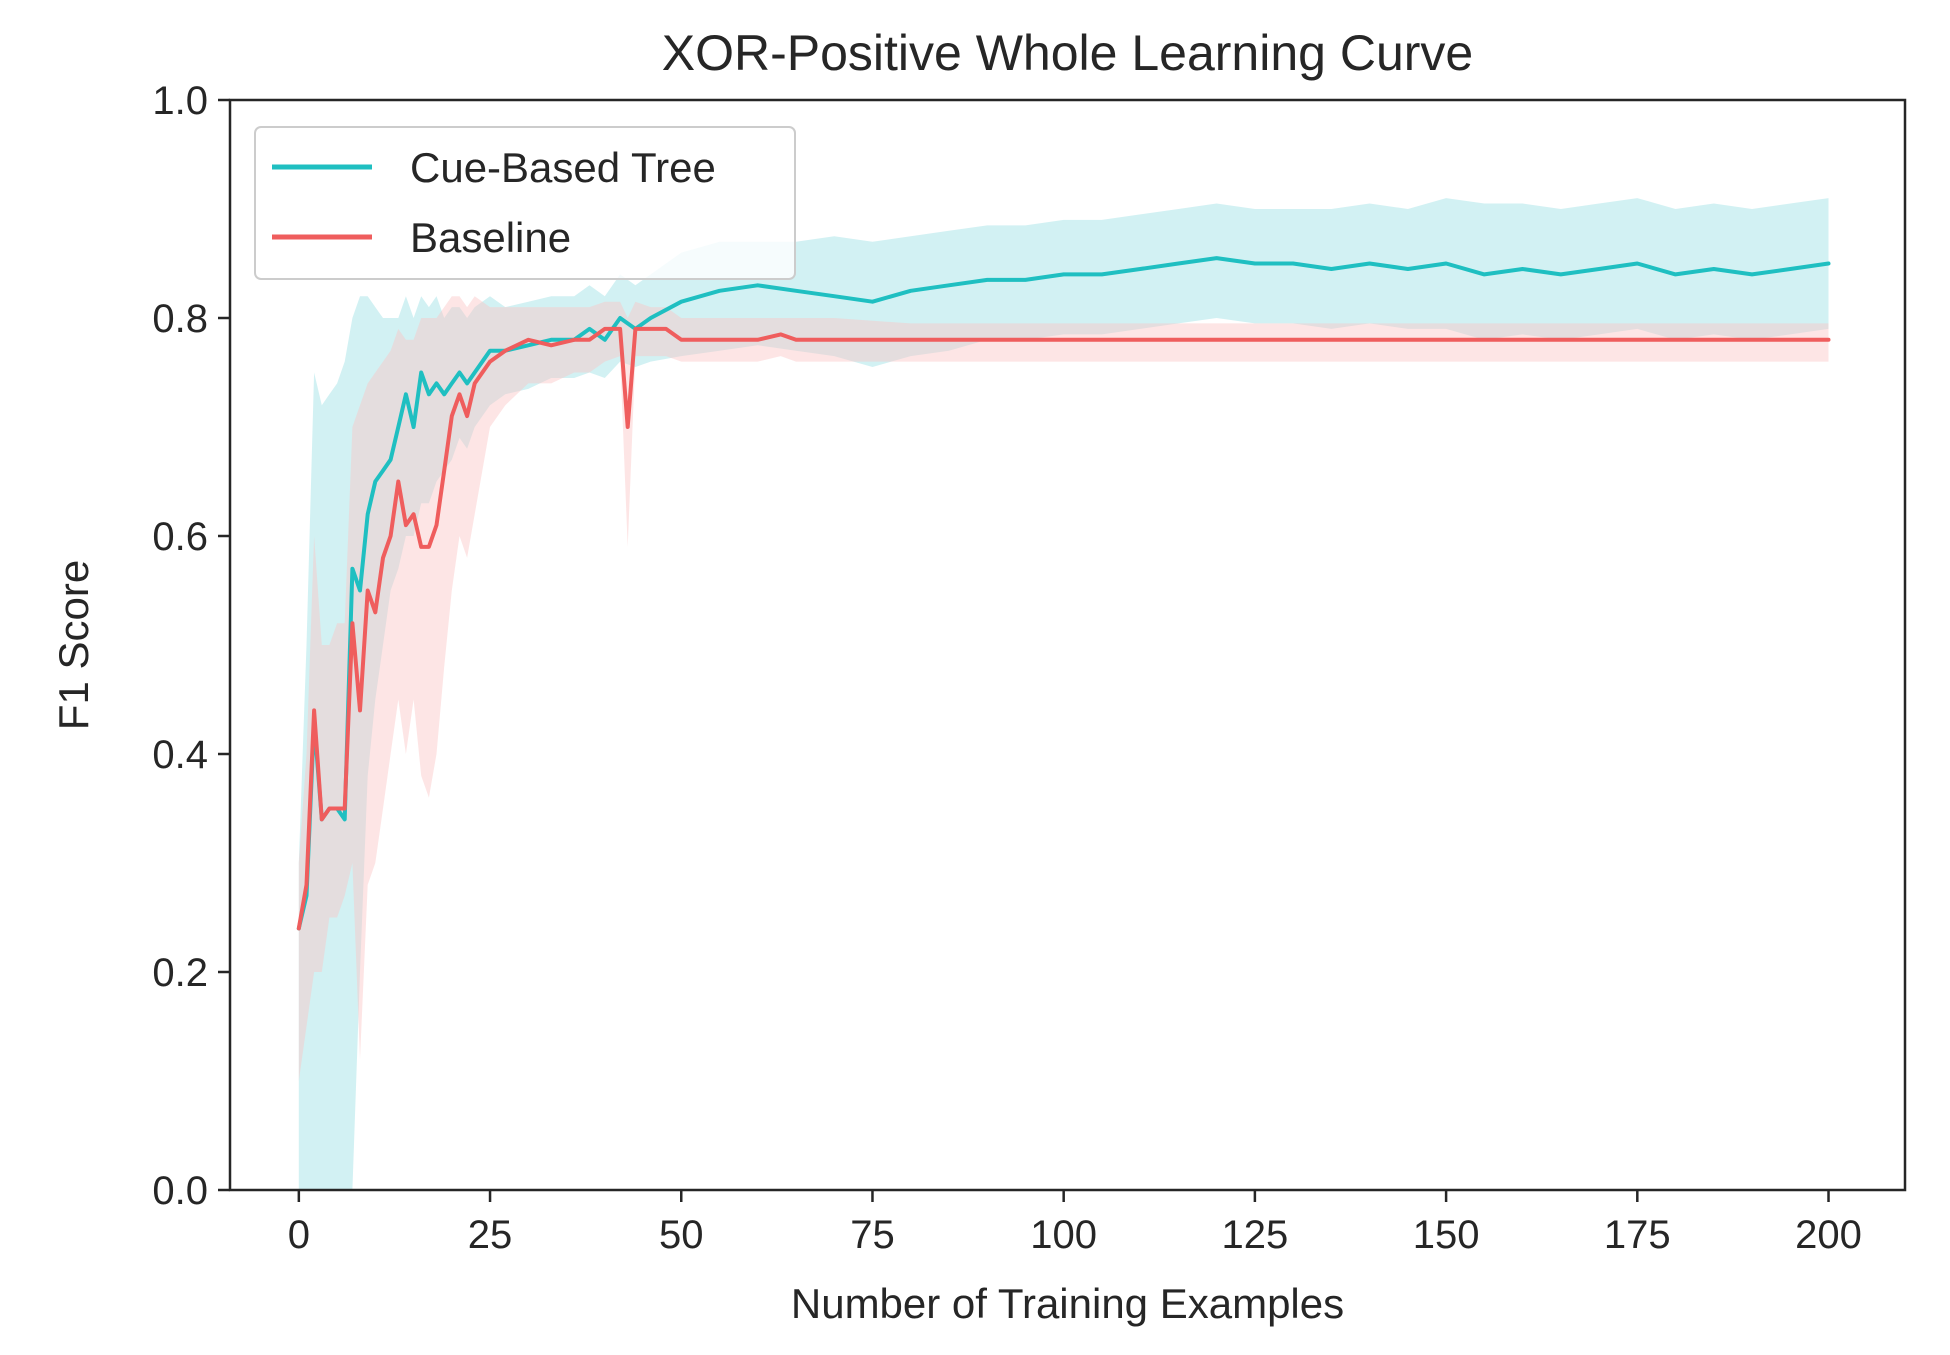 This screenshot has width=1950, height=1355. Describe the element at coordinates (490, 237) in the screenshot. I see `legend-label-baseline: Baseline` at that location.